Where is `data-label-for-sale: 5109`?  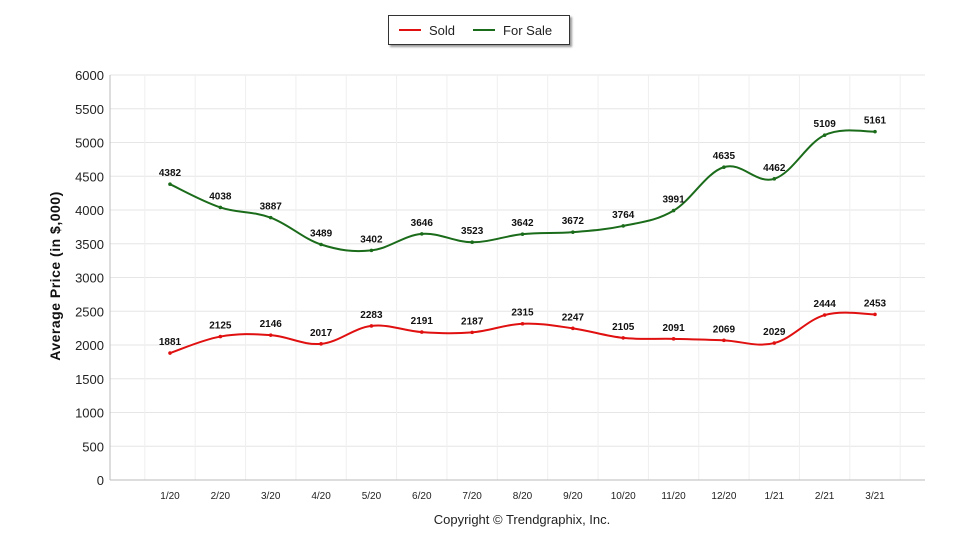
data-label-for-sale: 5109 is located at coordinates (825, 124).